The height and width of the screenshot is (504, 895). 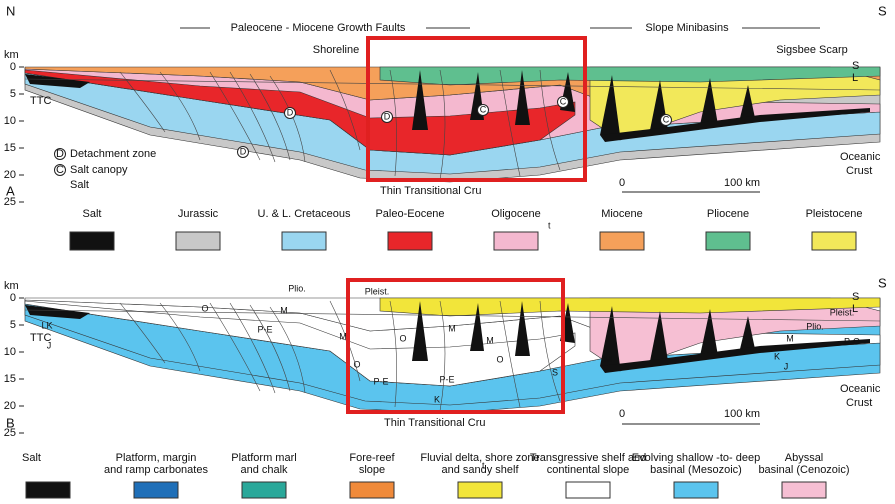 I want to click on legend-label: basinal (Cenozoic), so click(x=803, y=470).